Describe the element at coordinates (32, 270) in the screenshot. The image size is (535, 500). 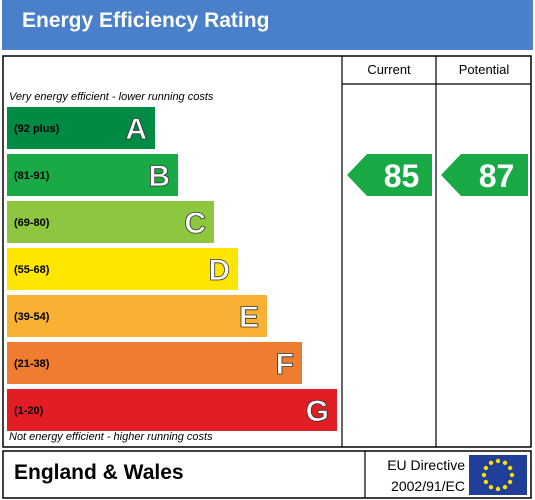
I see `band-range-d: (55-68)` at that location.